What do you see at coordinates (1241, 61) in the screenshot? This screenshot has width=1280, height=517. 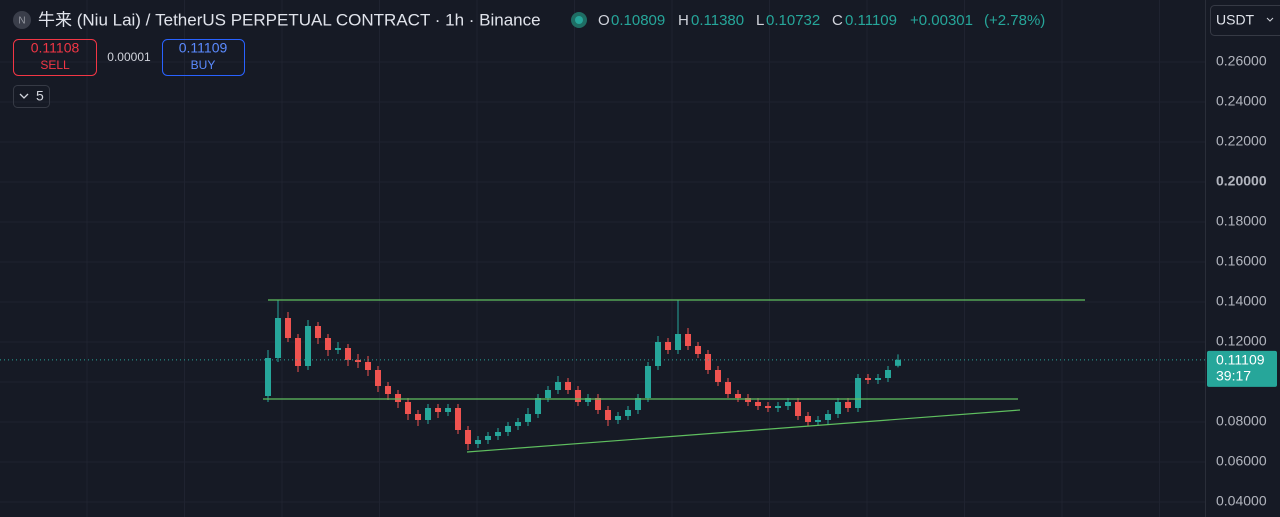 I see `y-tick-label: 0.26000` at bounding box center [1241, 61].